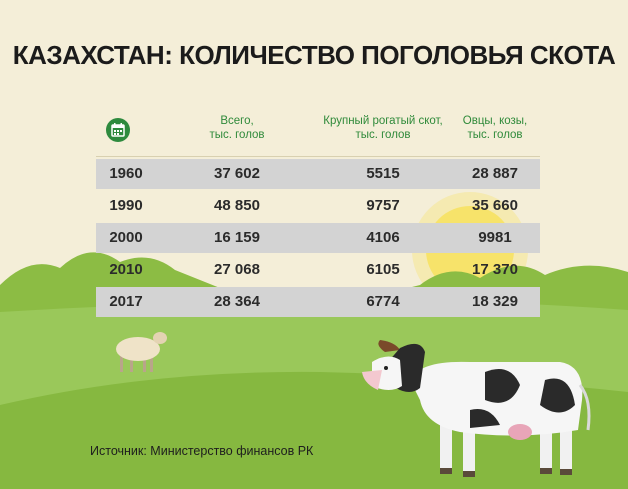 The width and height of the screenshot is (628, 489). Describe the element at coordinates (383, 301) in the screenshot. I see `cattle-cell: 6774` at that location.